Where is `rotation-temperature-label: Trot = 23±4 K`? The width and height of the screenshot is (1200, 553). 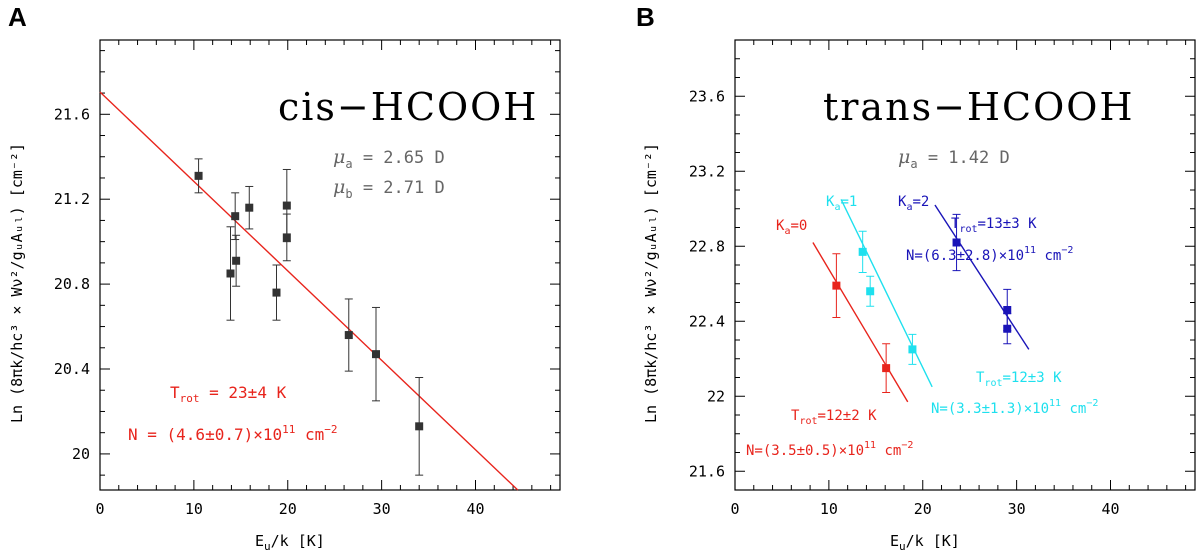
rotation-temperature-label: Trot = 23±4 K is located at coordinates (228, 394).